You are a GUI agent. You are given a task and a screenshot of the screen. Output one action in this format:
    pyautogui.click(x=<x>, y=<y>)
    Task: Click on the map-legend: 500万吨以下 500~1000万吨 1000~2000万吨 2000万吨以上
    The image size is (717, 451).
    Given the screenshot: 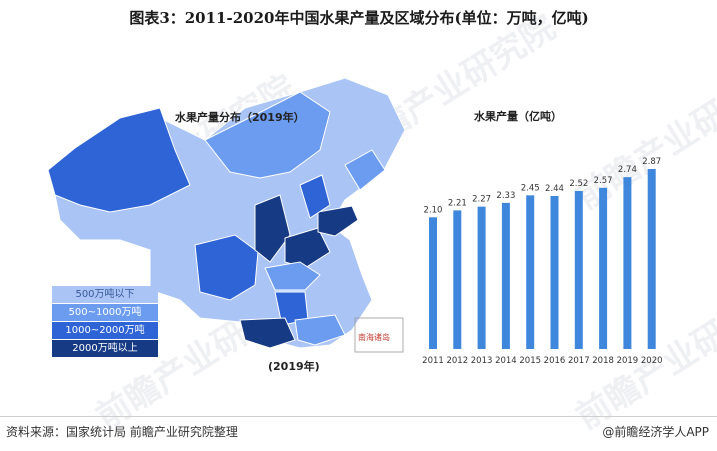 What is the action you would take?
    pyautogui.click(x=105, y=322)
    